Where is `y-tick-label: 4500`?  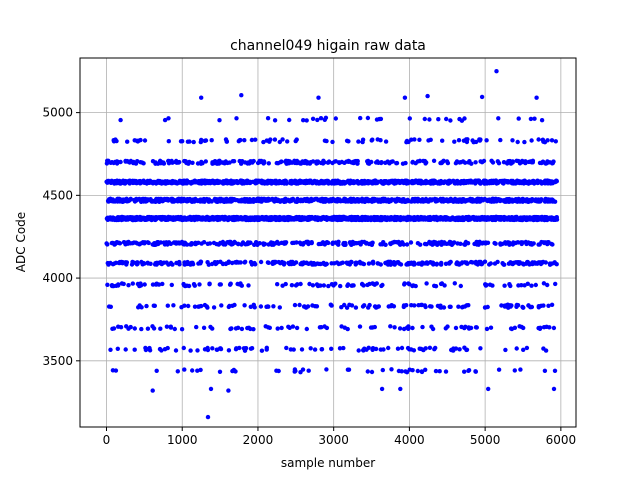
y-tick-label: 4500 is located at coordinates (57, 195).